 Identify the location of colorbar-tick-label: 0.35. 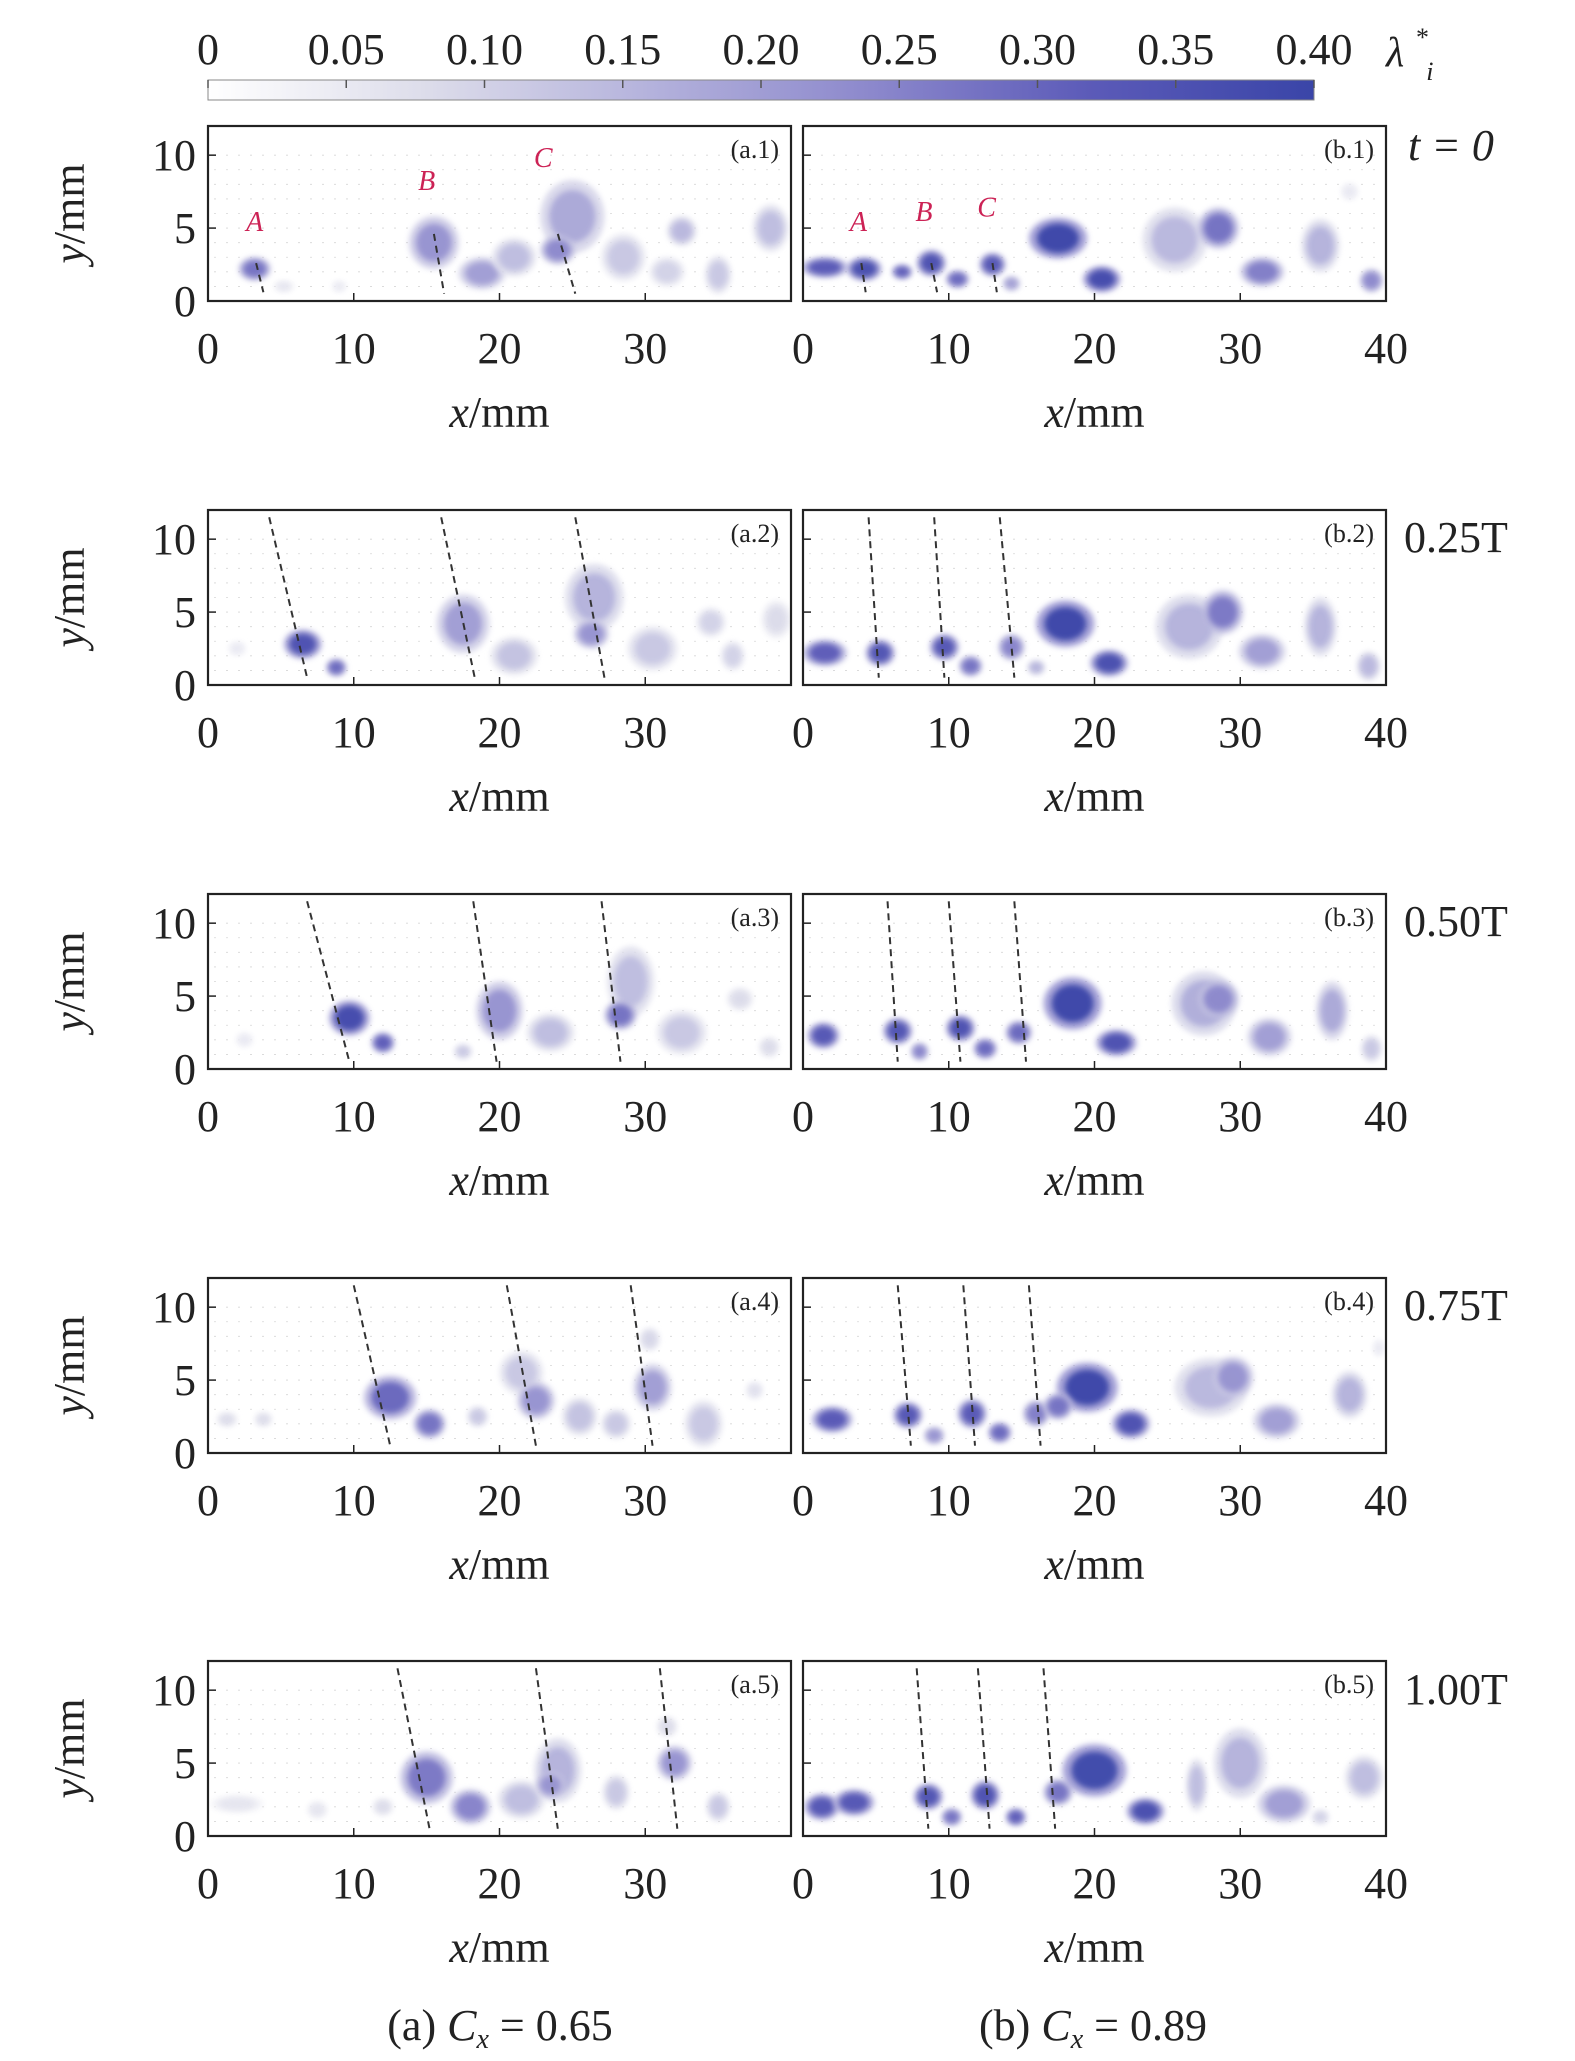
(1175, 49).